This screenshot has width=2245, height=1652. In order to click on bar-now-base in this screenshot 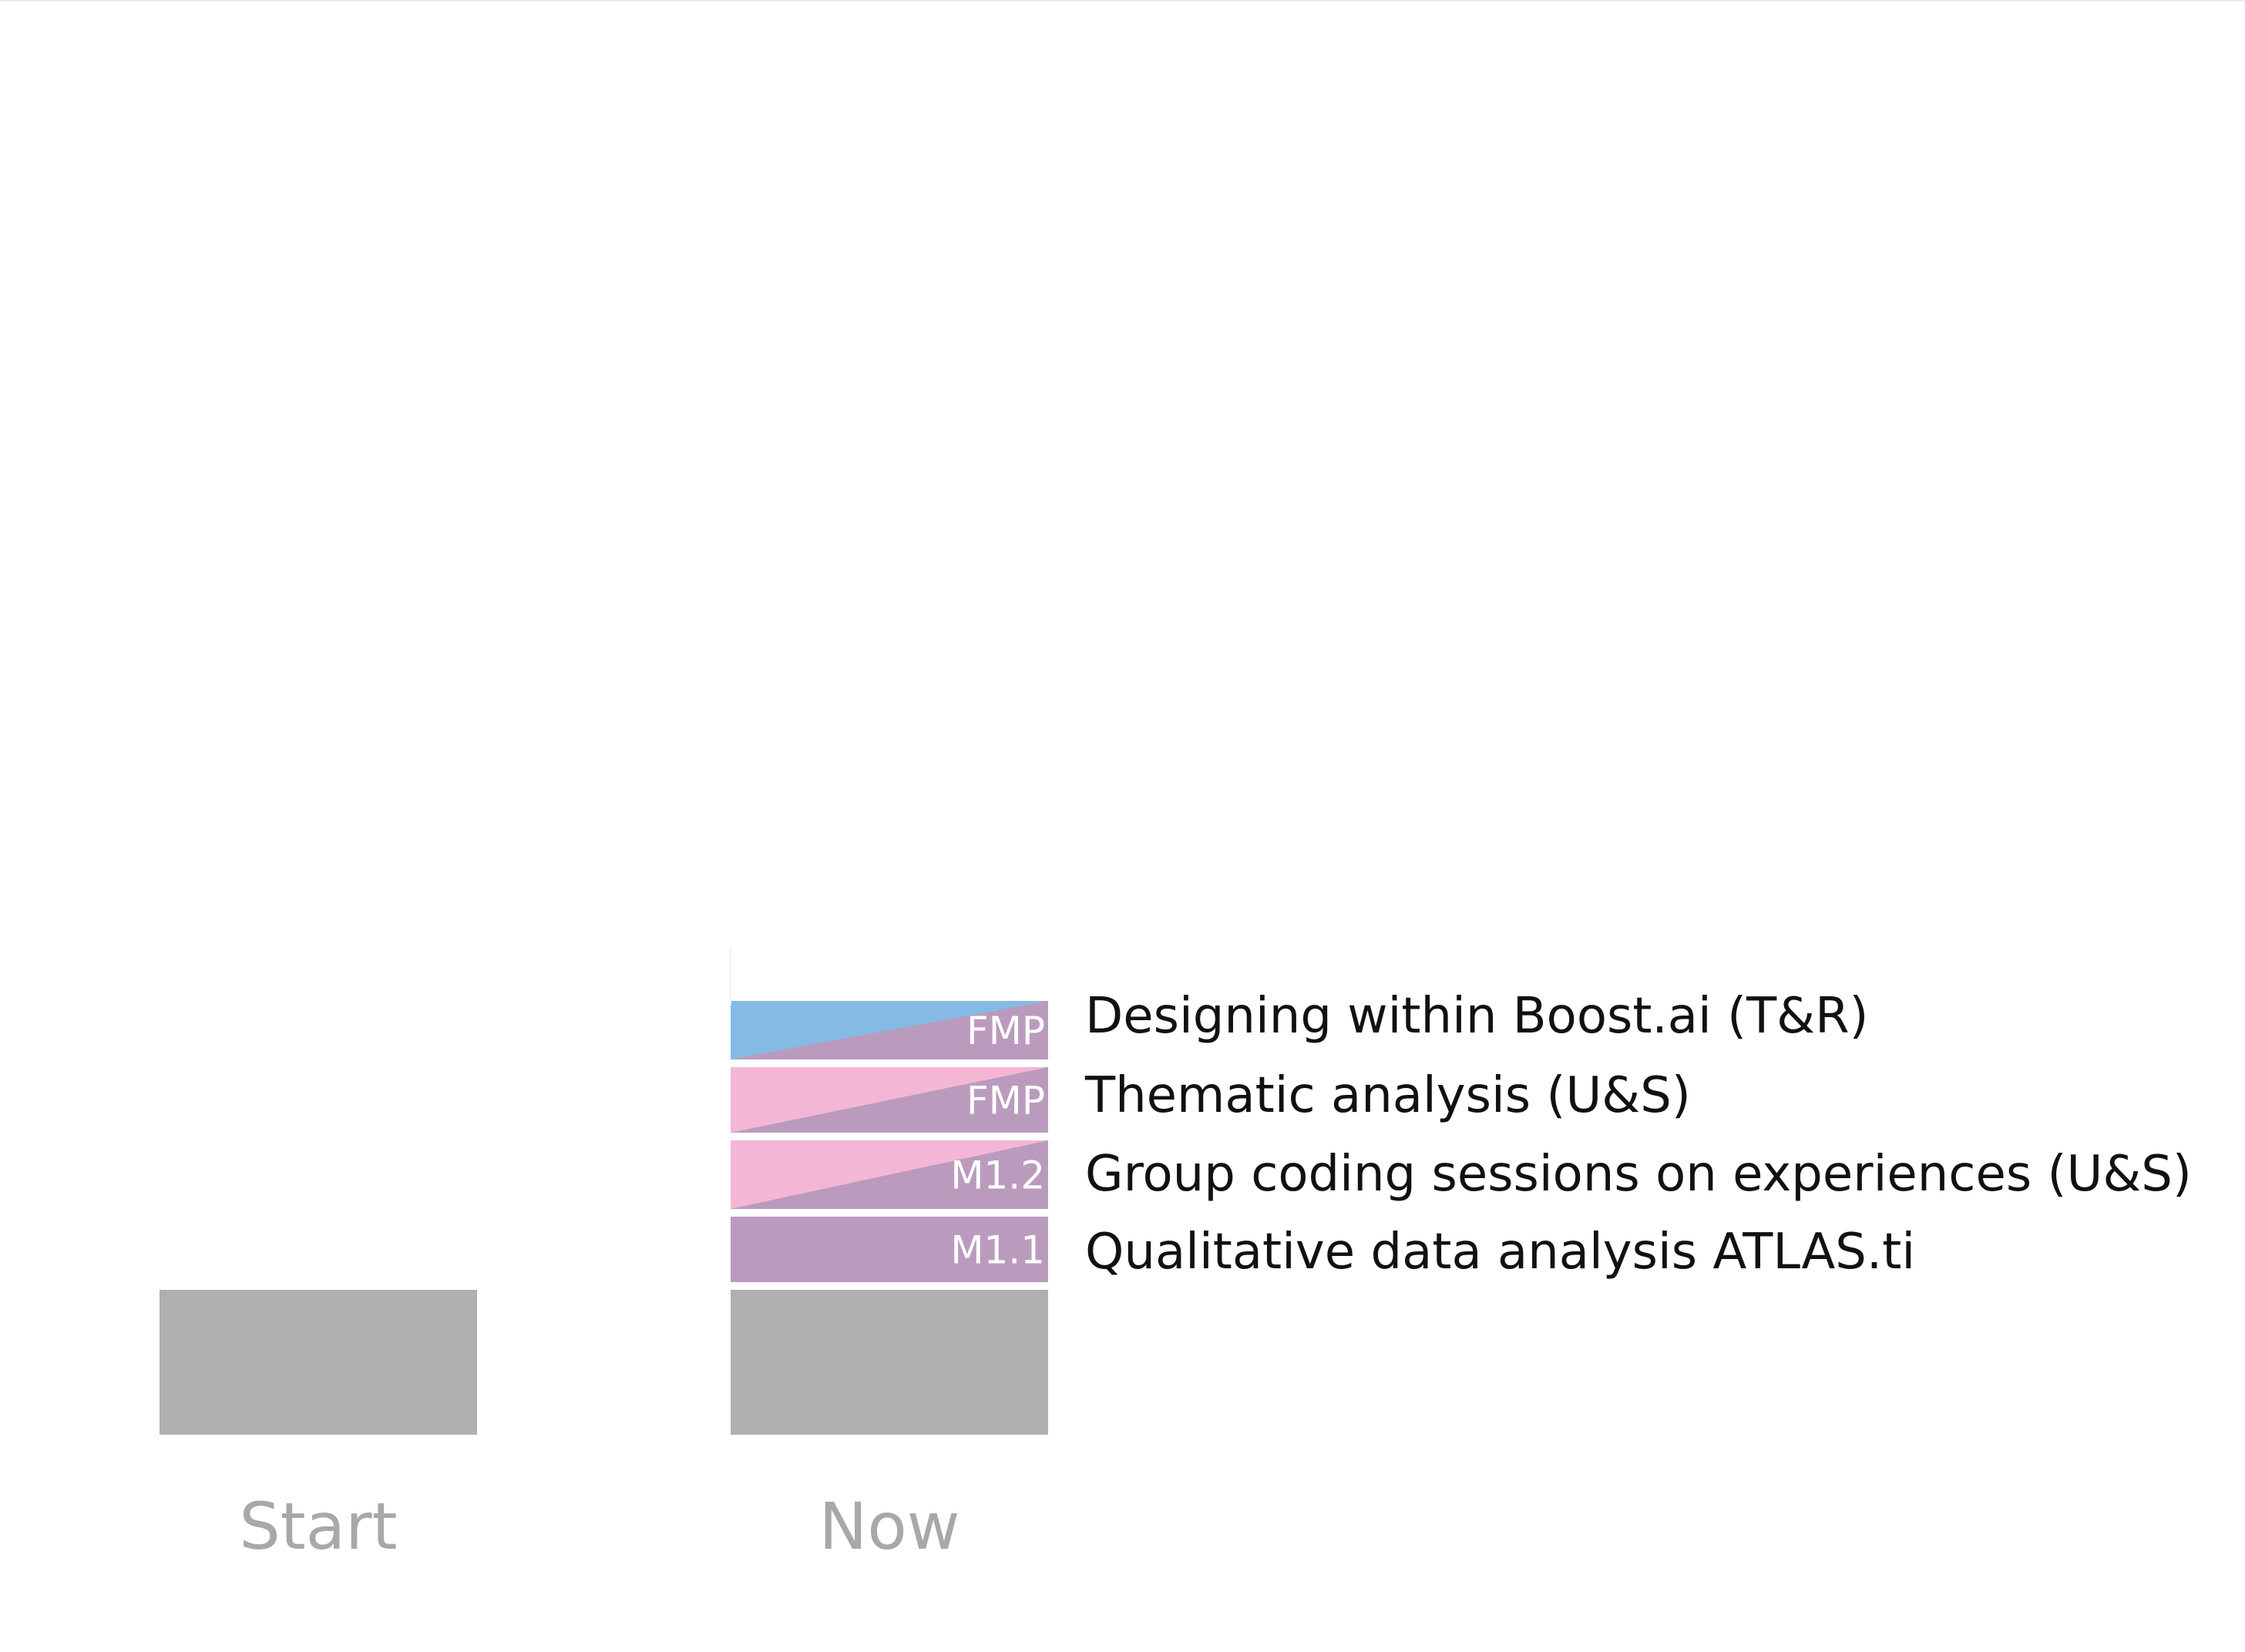, I will do `click(889, 1362)`.